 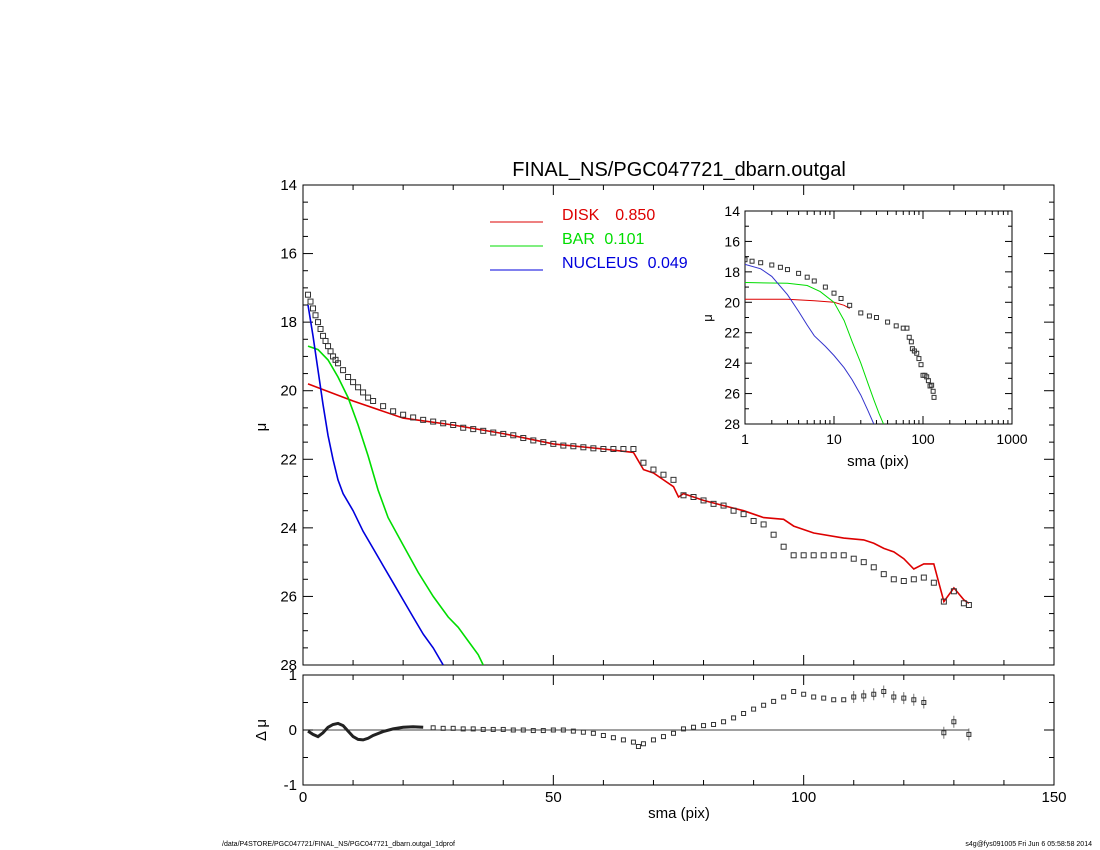 What do you see at coordinates (732, 241) in the screenshot?
I see `inset-y-tick-label: 16` at bounding box center [732, 241].